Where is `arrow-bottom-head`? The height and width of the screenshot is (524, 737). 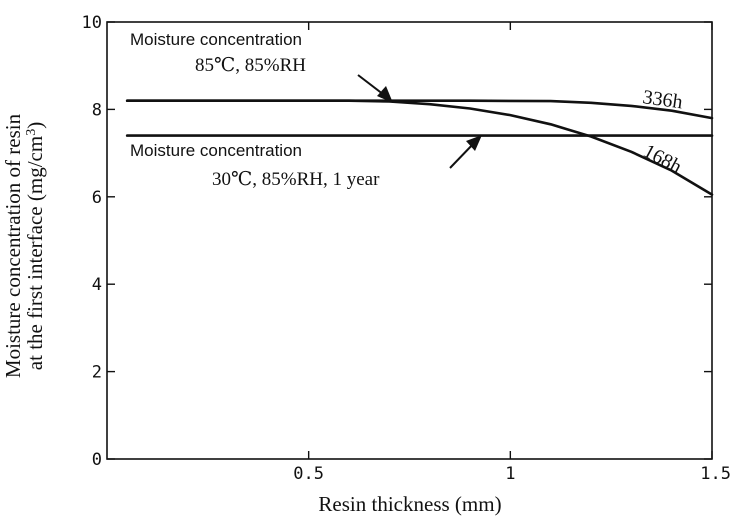 arrow-bottom-head is located at coordinates (474, 143).